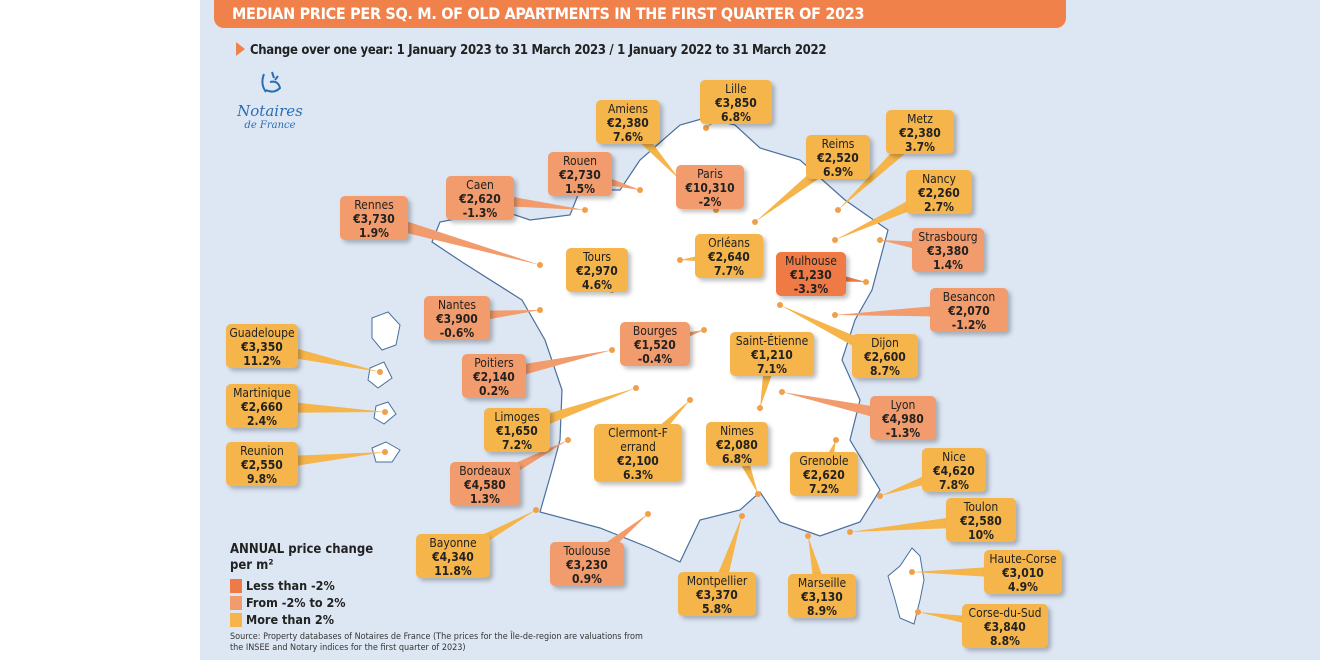 The height and width of the screenshot is (660, 1320). What do you see at coordinates (939, 179) in the screenshot?
I see `city-name: Nancy` at bounding box center [939, 179].